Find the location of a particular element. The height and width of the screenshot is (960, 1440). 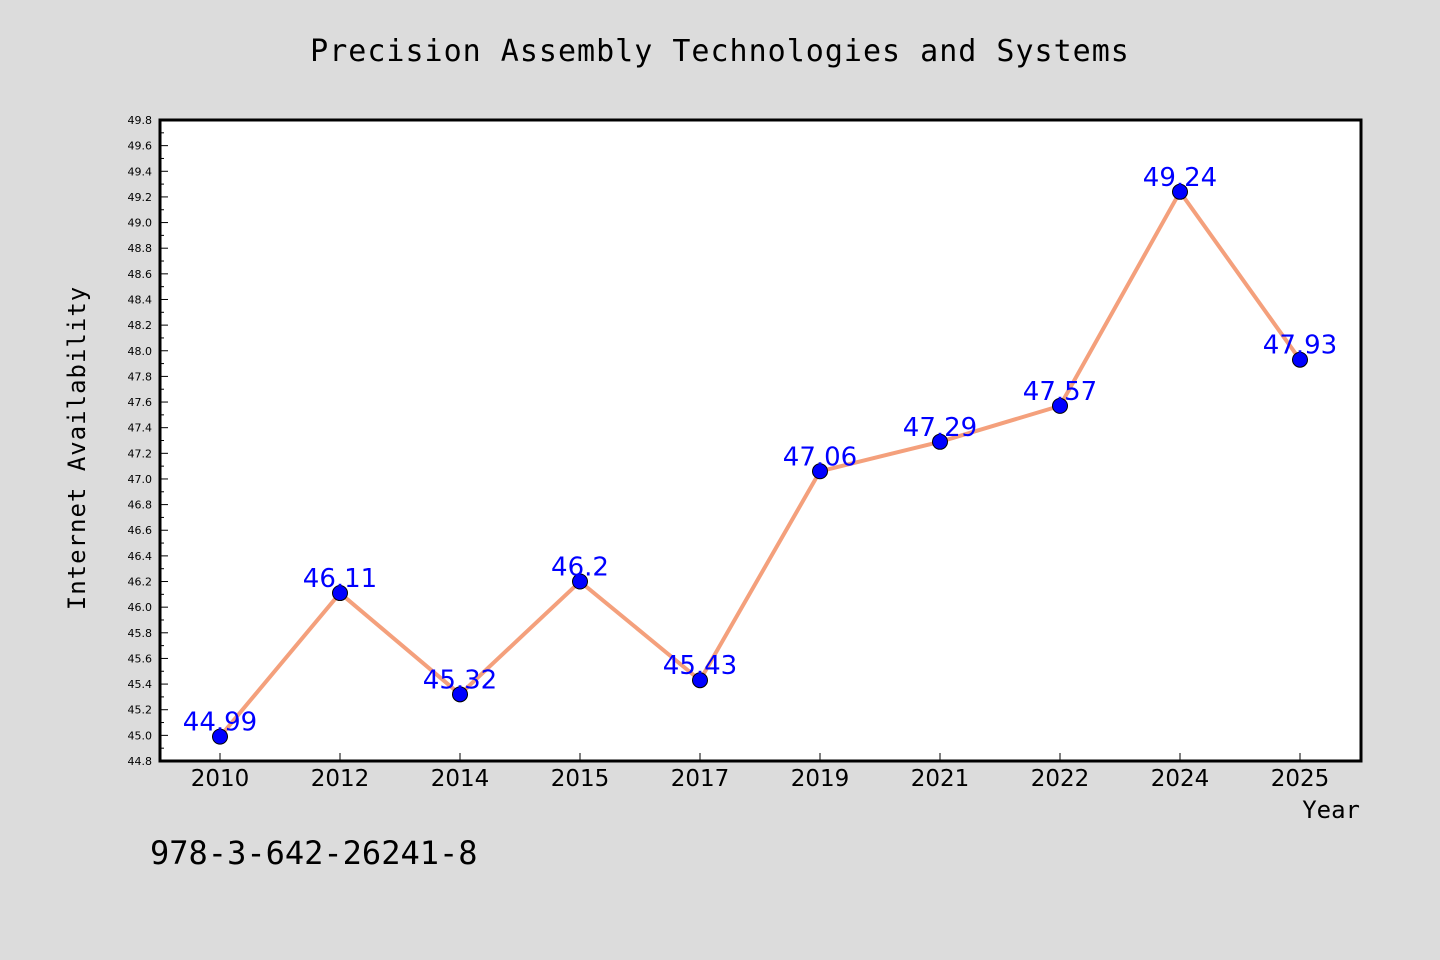

y-tick-label: 47.0 is located at coordinates (140, 479).